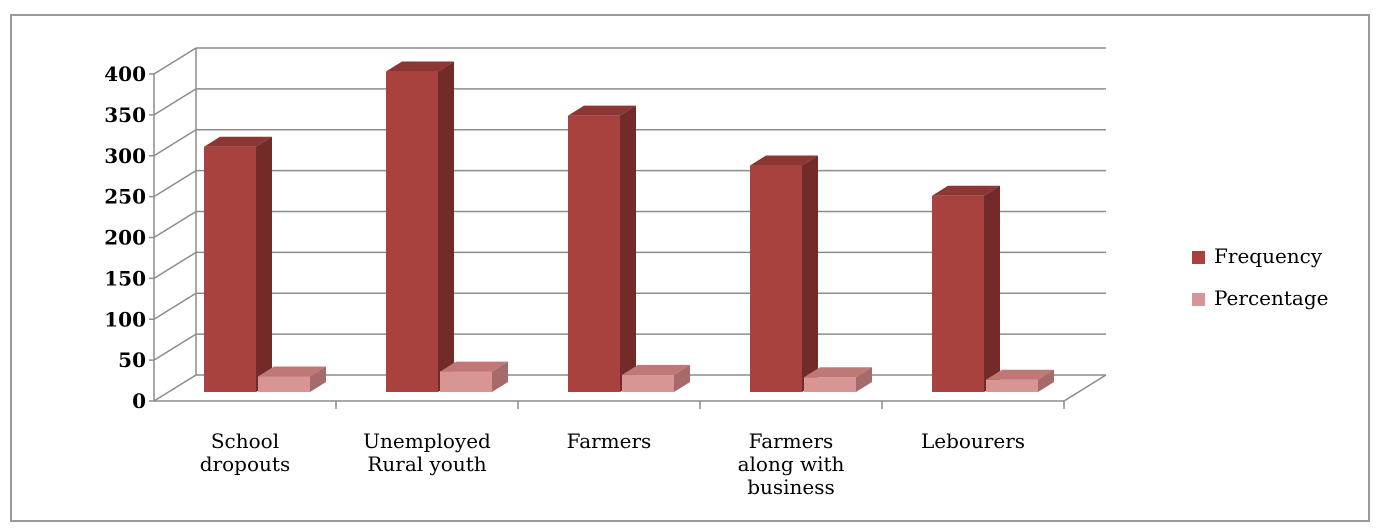 Image resolution: width=1383 pixels, height=531 pixels. What do you see at coordinates (125, 238) in the screenshot?
I see `y-tick-label: 200` at bounding box center [125, 238].